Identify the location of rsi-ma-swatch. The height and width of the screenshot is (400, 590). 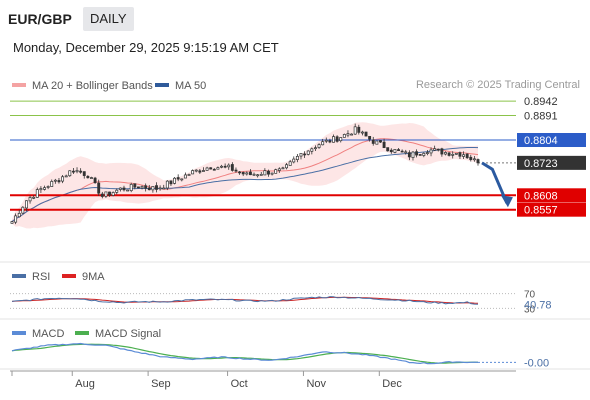
(69, 276).